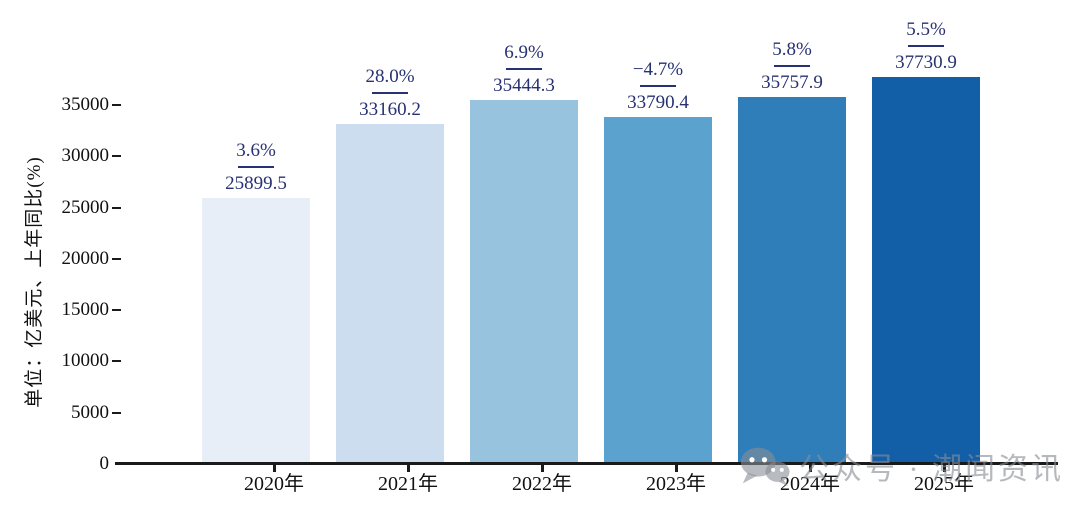 The width and height of the screenshot is (1080, 519). I want to click on bar-2025年, so click(926, 269).